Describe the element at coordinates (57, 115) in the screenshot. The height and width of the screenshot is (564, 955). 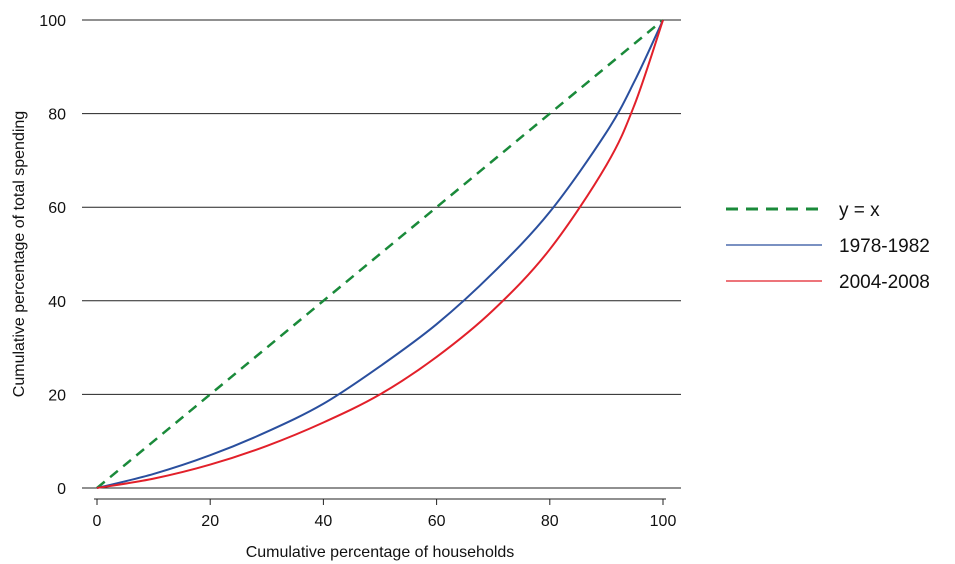
I see `y-tick-label: 80` at that location.